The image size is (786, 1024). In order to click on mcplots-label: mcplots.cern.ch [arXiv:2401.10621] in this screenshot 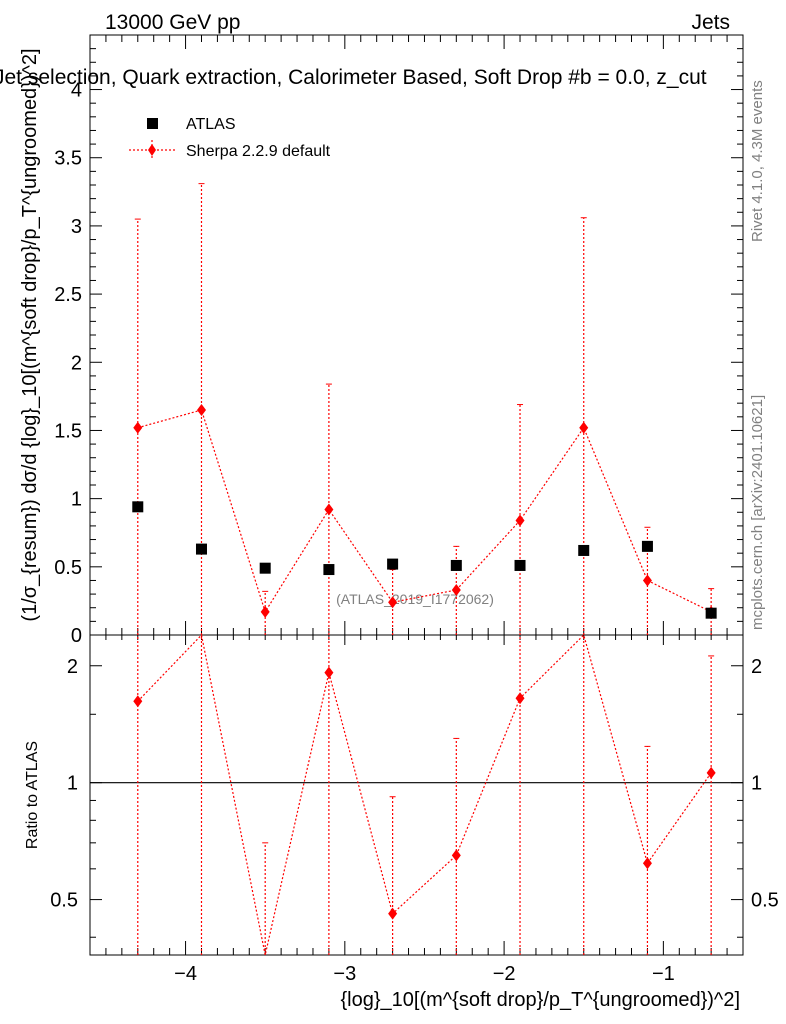, I will do `click(757, 512)`.